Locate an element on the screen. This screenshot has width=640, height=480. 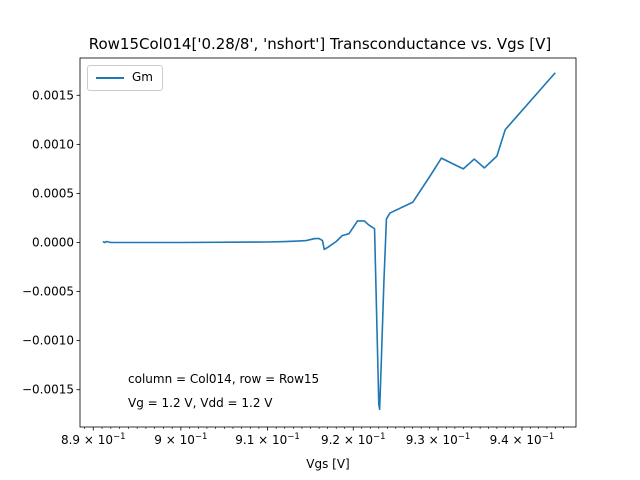
x-tick-label: 9.3 × 10−1 is located at coordinates (438, 439).